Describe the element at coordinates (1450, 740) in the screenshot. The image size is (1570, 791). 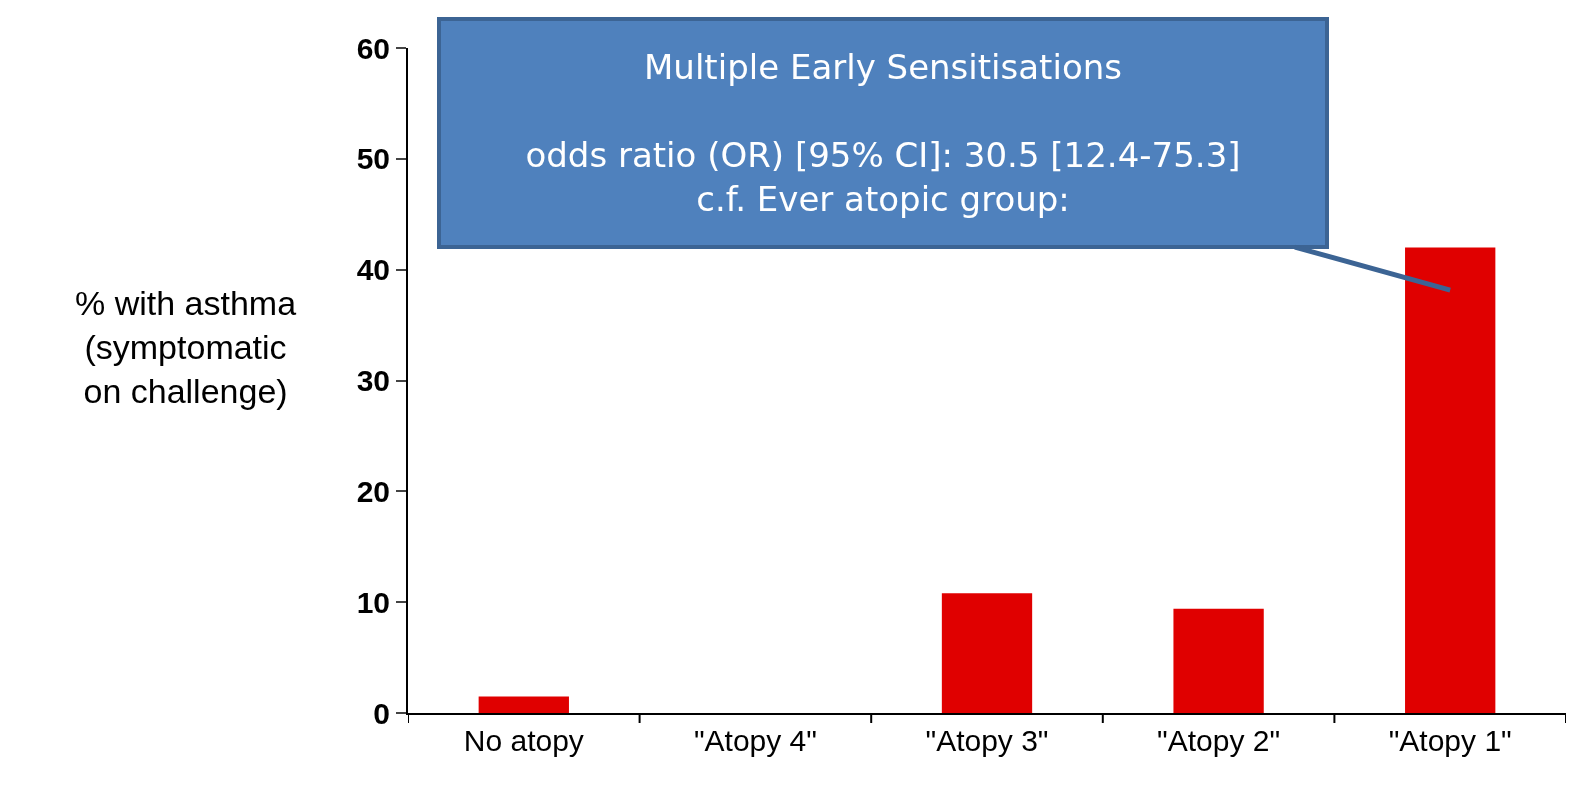
I see `x-tick-label: "Atopy 1"` at that location.